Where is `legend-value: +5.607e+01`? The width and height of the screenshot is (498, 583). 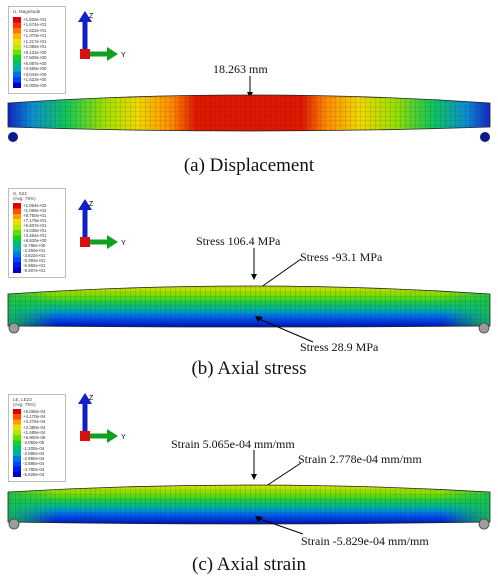 legend-value: +5.607e+01 is located at coordinates (35, 225).